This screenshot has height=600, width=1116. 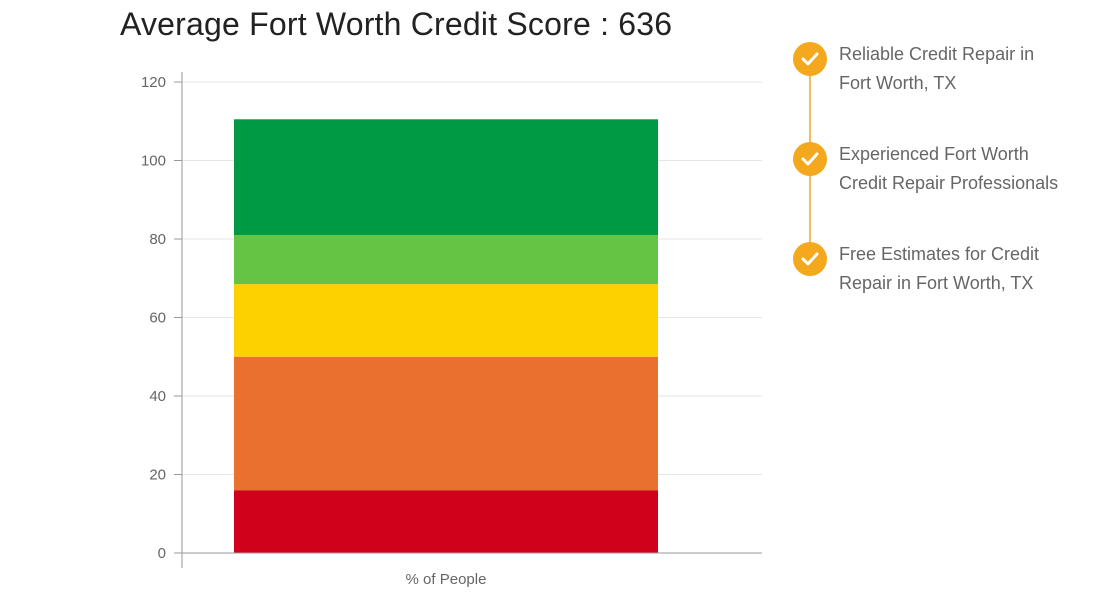 What do you see at coordinates (162, 553) in the screenshot?
I see `y-tick-label: 0` at bounding box center [162, 553].